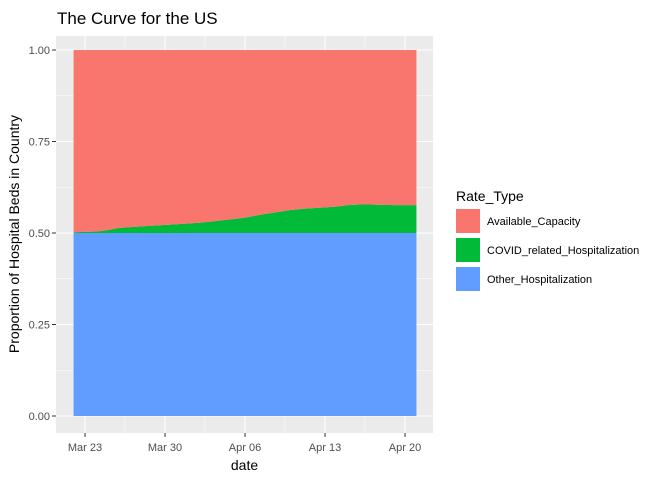  What do you see at coordinates (39, 417) in the screenshot?
I see `y-tick-label: 0.00` at bounding box center [39, 417].